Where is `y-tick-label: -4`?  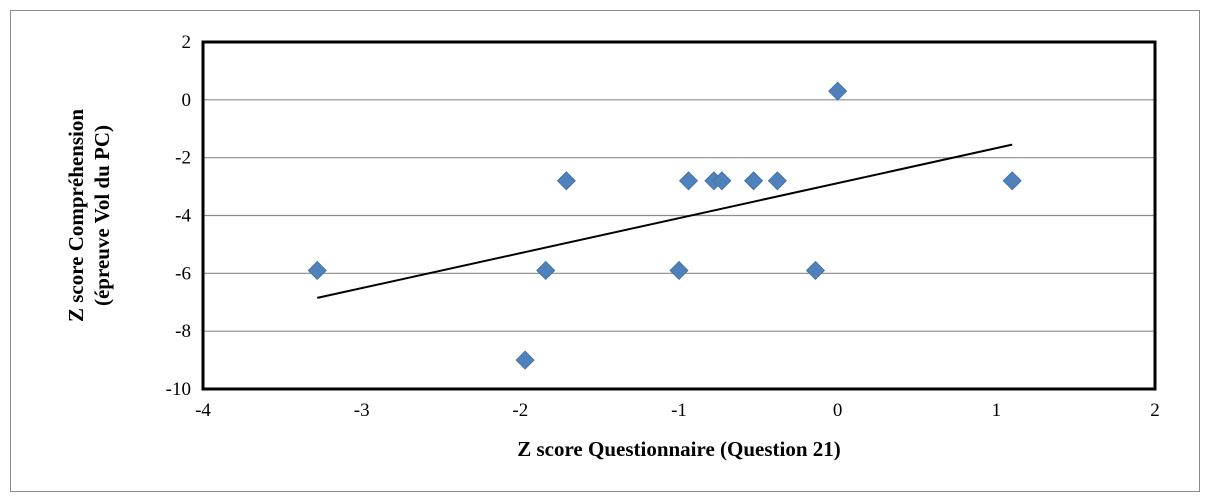 y-tick-label: -4 is located at coordinates (183, 216).